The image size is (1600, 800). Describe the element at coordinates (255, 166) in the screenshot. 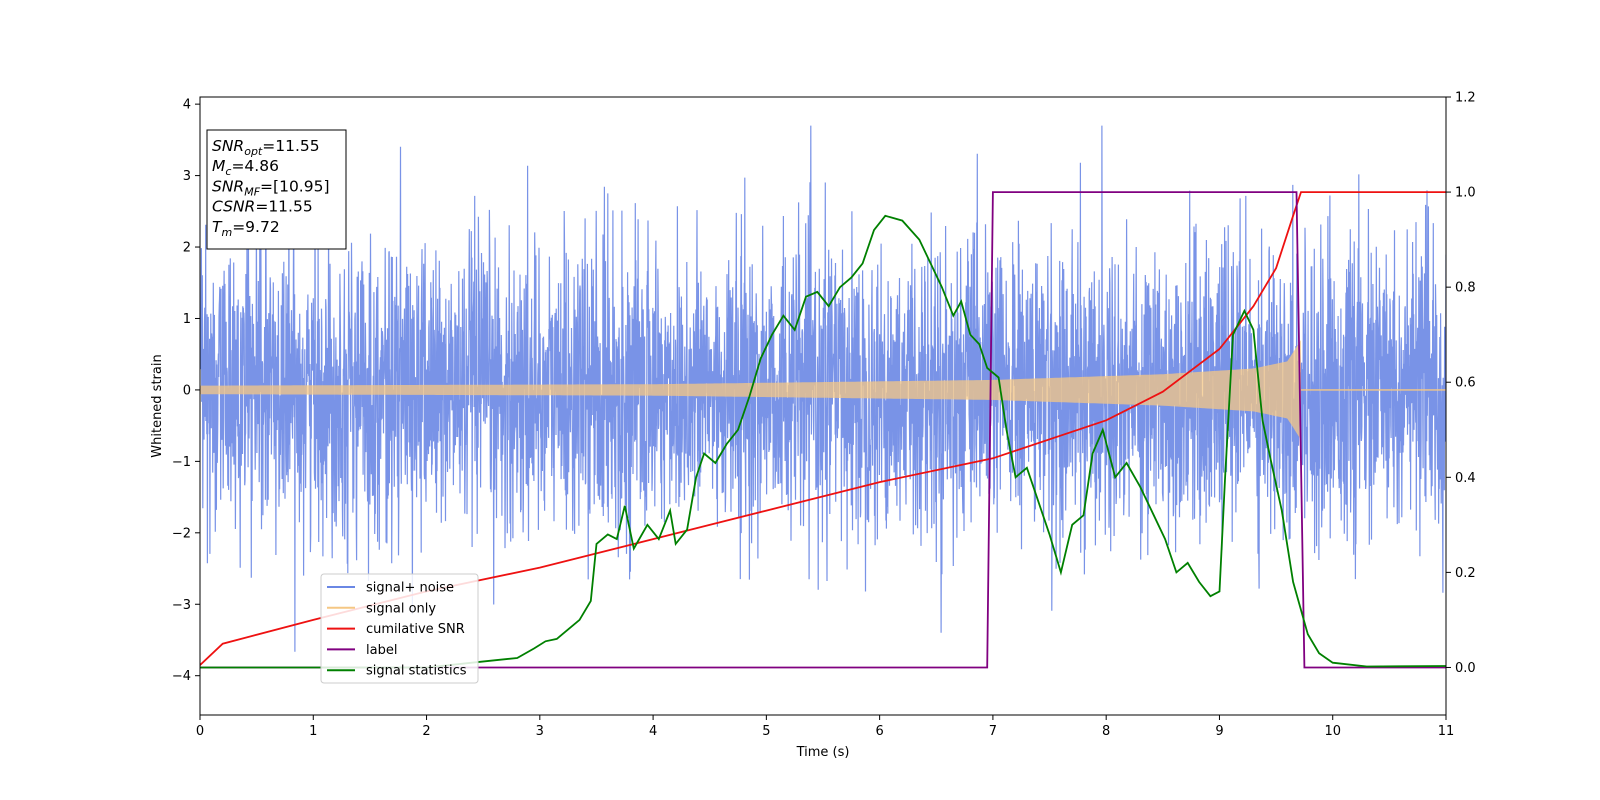

I see `annotation-value: =4.86` at that location.